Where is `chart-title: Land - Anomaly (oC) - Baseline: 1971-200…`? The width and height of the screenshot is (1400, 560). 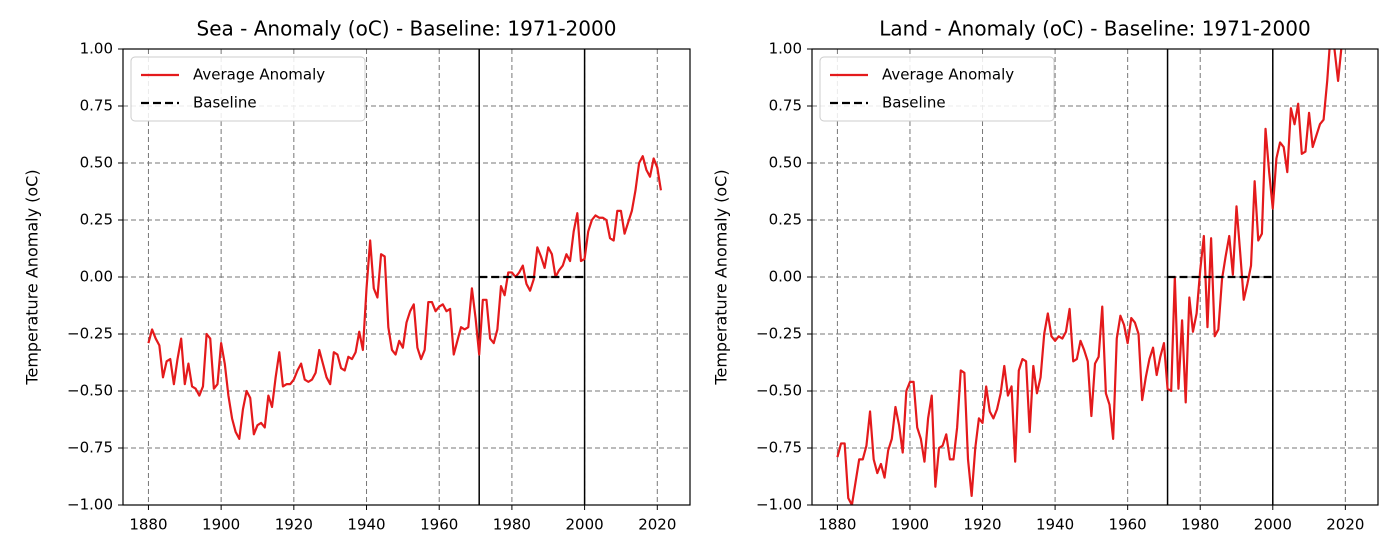
chart-title: Land - Anomaly (oC) - Baseline: 1971-200… is located at coordinates (1094, 29).